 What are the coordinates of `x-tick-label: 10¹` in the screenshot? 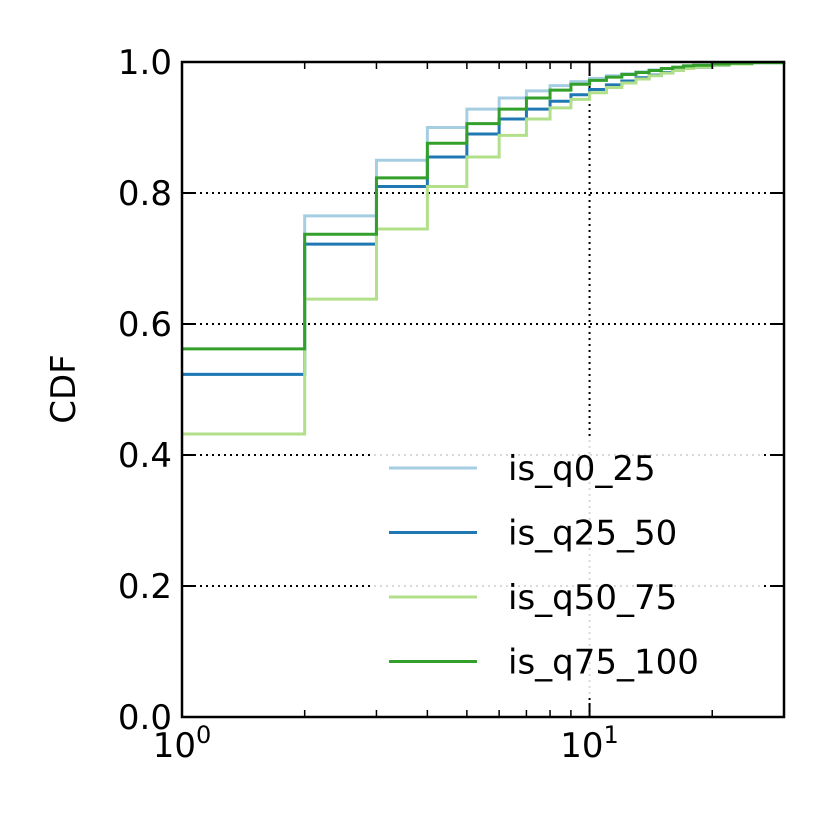 It's located at (589, 743).